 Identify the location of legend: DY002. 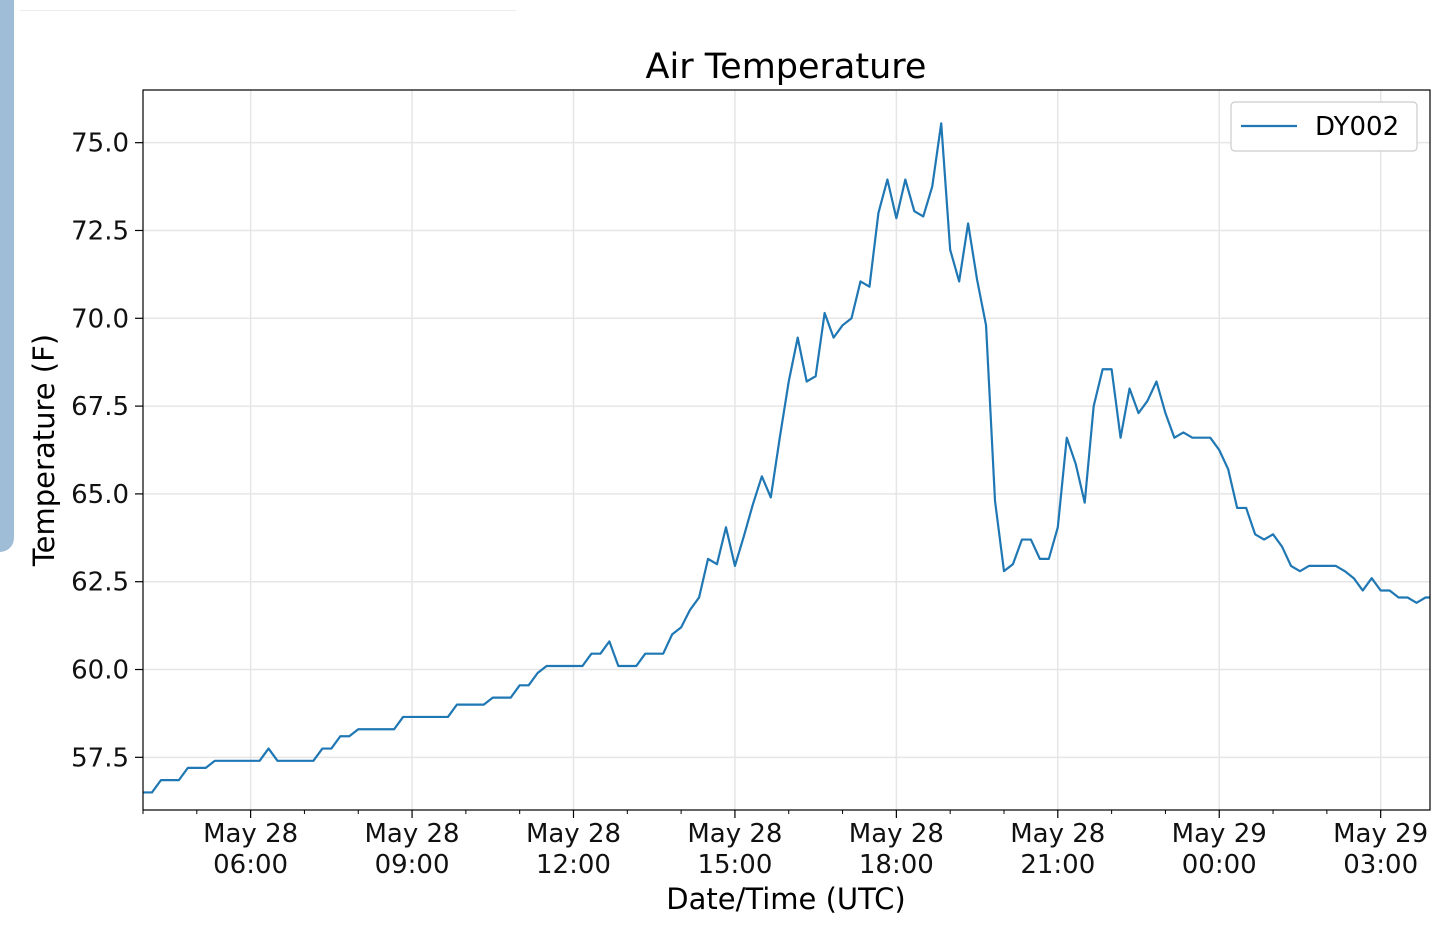
(1324, 126).